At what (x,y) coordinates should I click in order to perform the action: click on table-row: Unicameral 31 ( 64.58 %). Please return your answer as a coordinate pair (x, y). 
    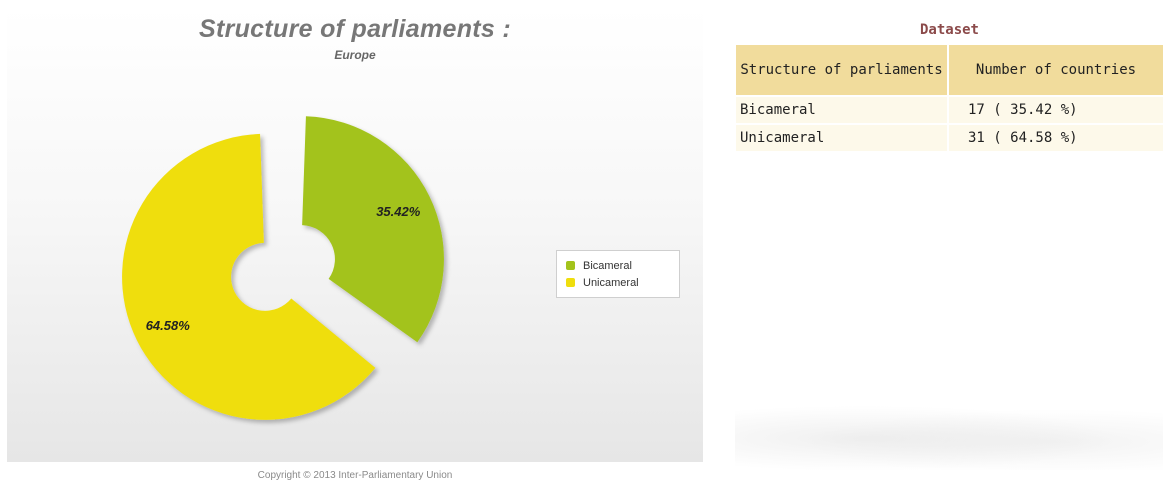
    Looking at the image, I should click on (949, 137).